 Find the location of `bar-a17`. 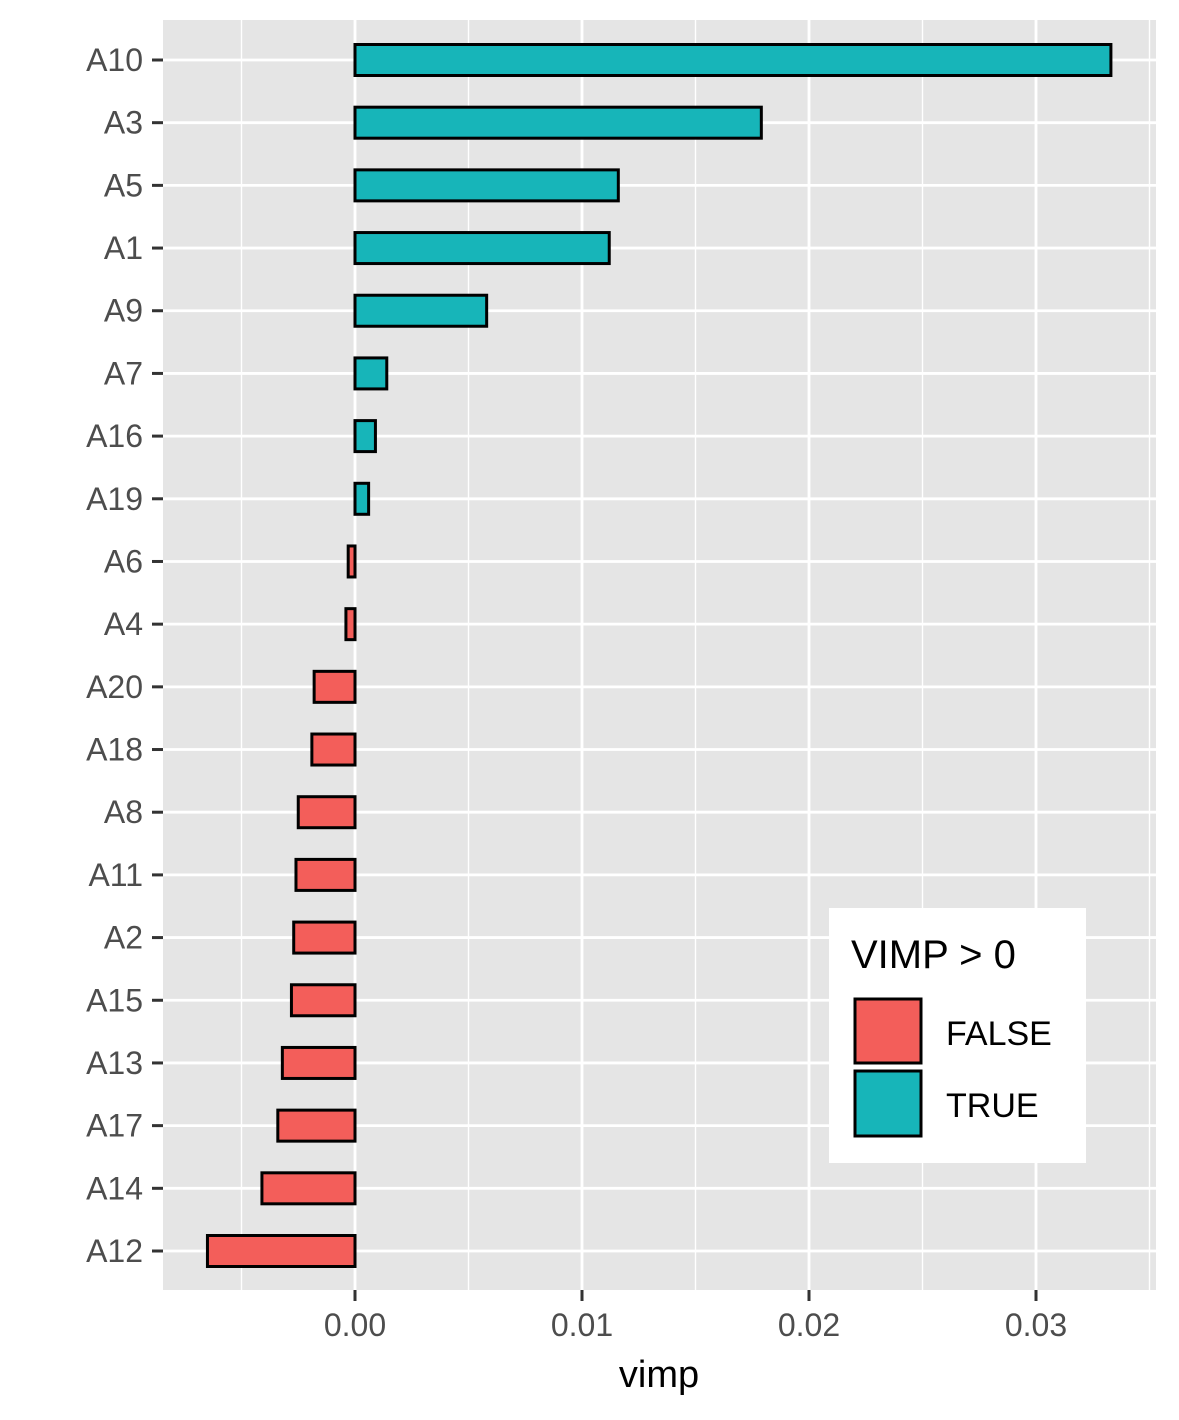

bar-a17 is located at coordinates (316, 1125).